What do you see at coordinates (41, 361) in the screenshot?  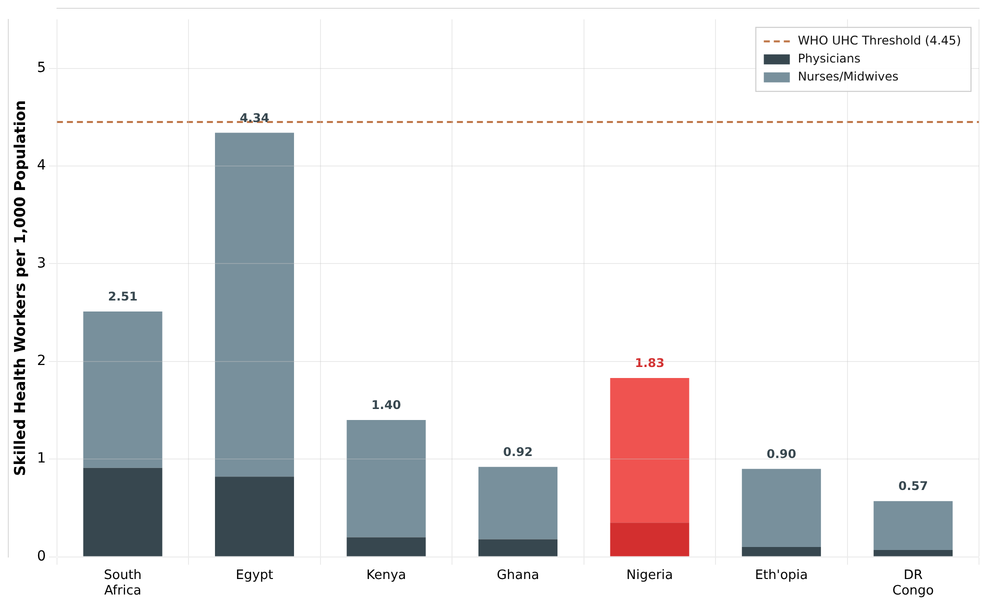 I see `y-tick-label: 2` at bounding box center [41, 361].